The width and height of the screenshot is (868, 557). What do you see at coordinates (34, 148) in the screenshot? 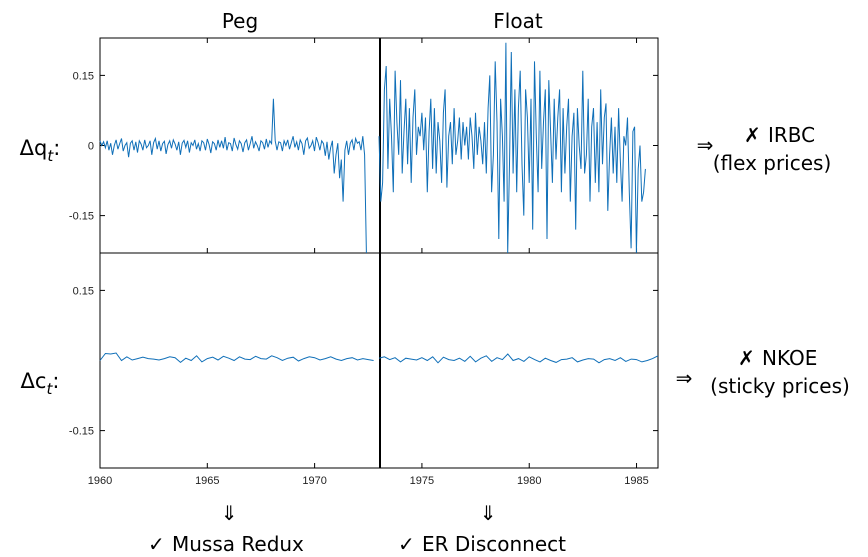
I see `top-y-label-var: Δq` at bounding box center [34, 148].